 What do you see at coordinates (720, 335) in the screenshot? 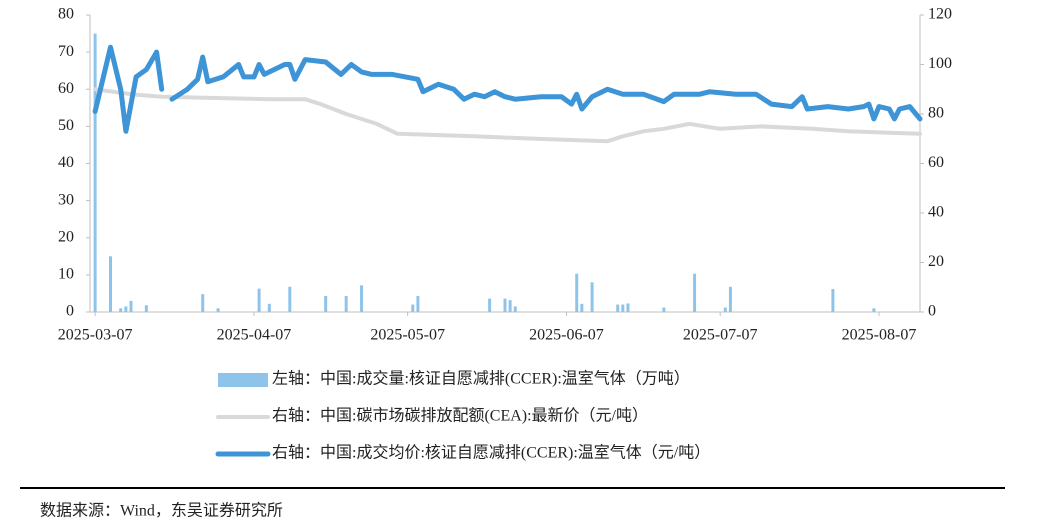
I see `x-tick-label: 2025-07-07` at bounding box center [720, 335].